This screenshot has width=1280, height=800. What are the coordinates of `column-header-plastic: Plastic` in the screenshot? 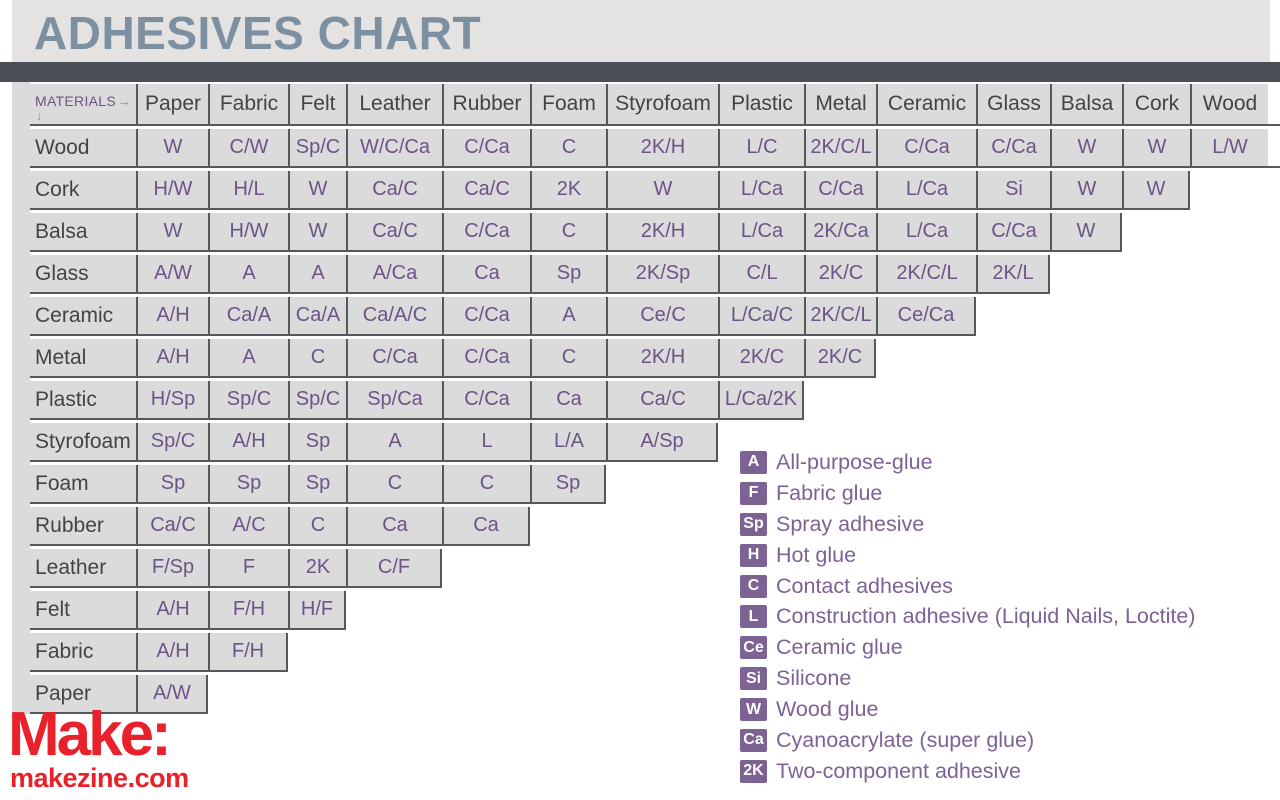 It's located at (761, 104).